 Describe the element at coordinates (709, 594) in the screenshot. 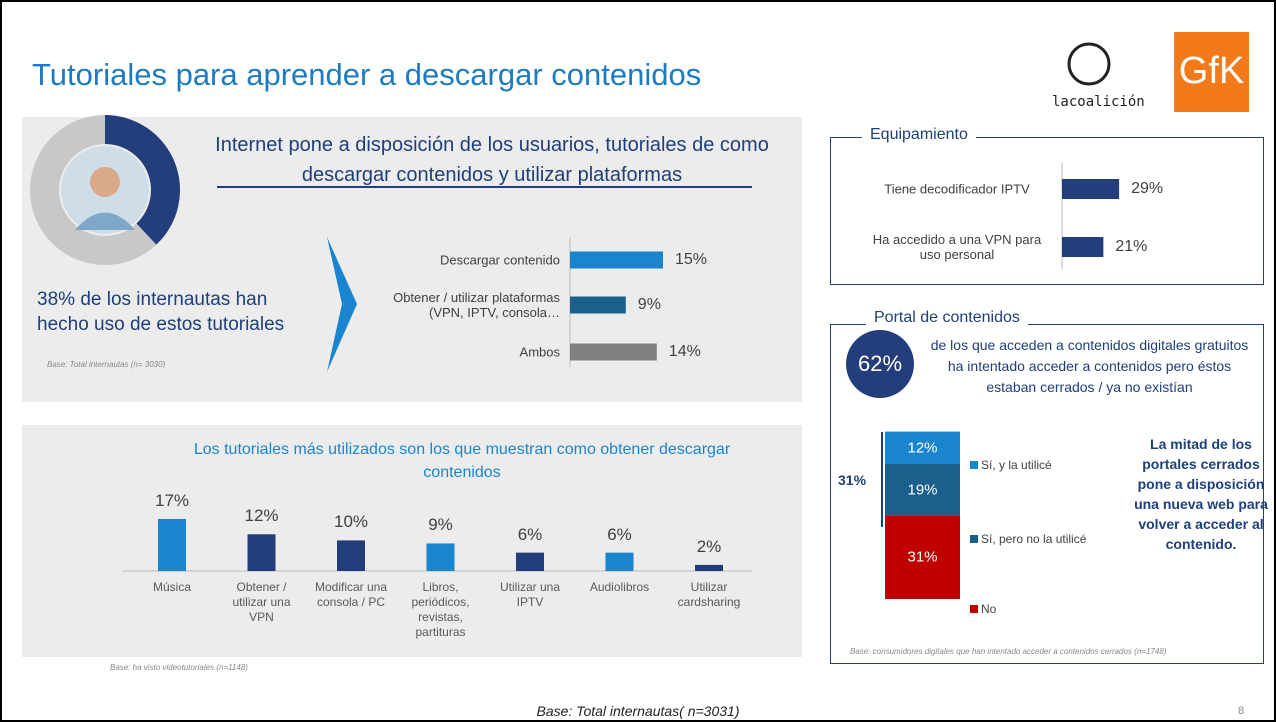

I see `category-label: Utilizar cardsharing` at that location.